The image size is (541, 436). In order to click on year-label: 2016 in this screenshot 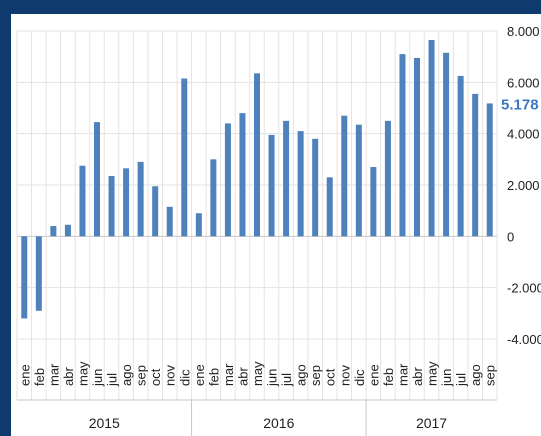, I will do `click(278, 423)`.